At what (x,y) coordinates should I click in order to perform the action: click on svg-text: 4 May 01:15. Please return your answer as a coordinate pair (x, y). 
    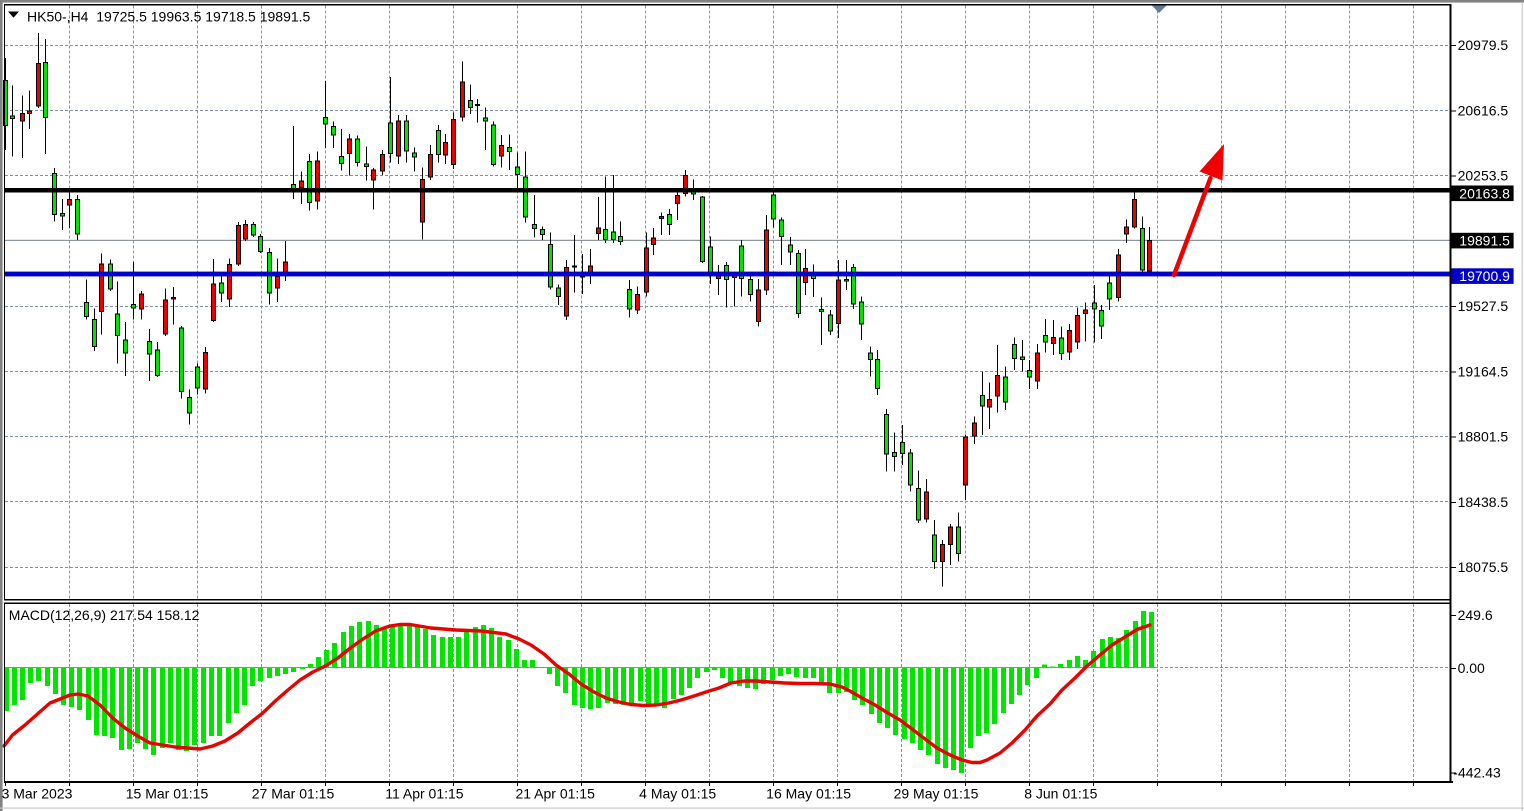
    Looking at the image, I should click on (677, 793).